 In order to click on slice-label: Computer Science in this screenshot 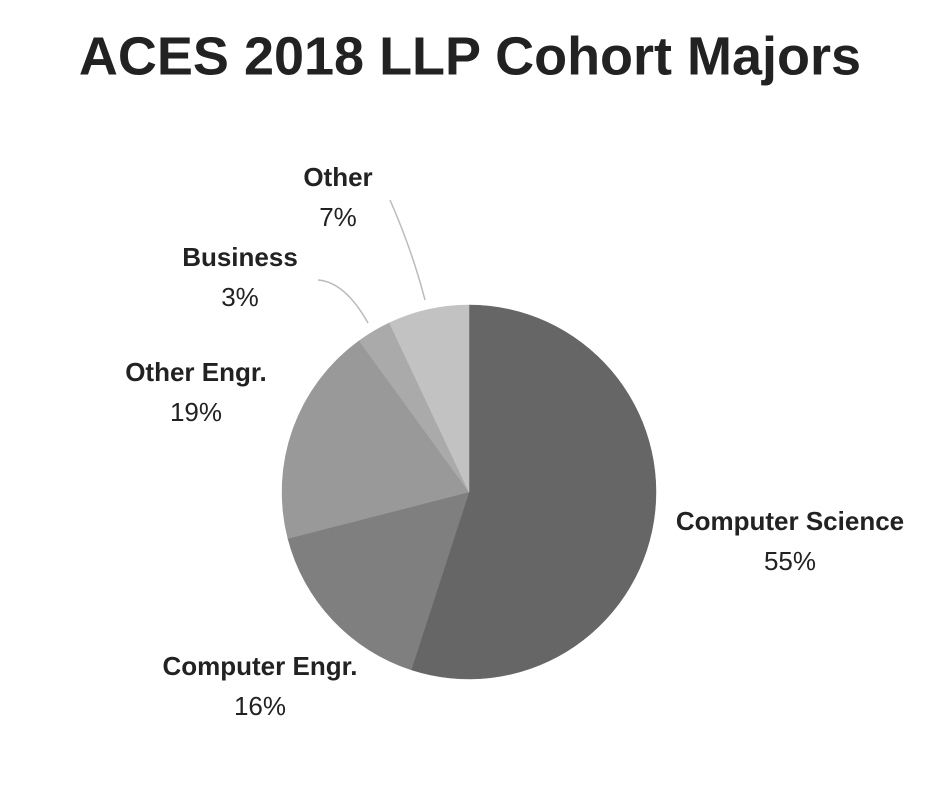, I will do `click(790, 521)`.